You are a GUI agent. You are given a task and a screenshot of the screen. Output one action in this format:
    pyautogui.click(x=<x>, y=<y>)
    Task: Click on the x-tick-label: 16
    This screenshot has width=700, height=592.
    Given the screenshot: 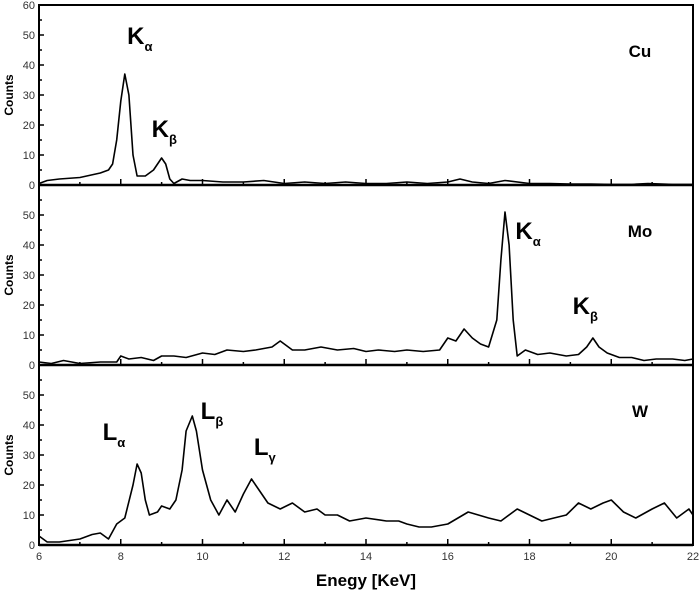 What is the action you would take?
    pyautogui.click(x=448, y=557)
    